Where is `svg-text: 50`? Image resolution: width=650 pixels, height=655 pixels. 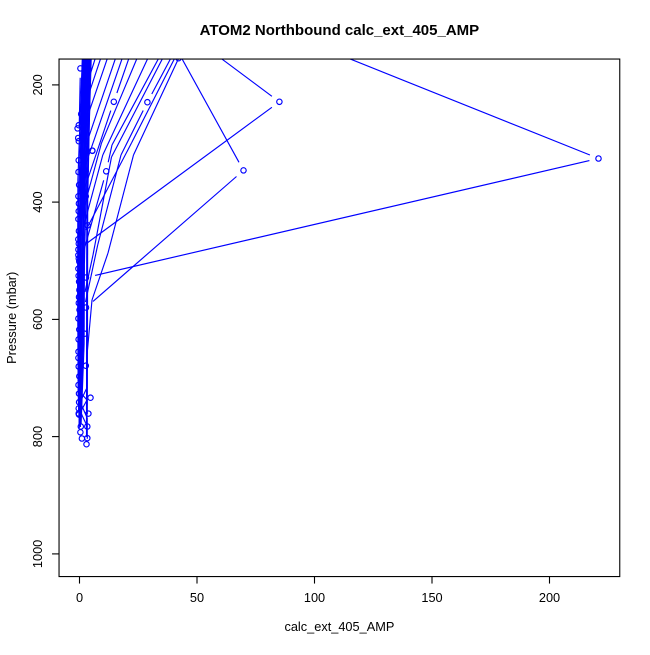 svg-text: 50 is located at coordinates (197, 597).